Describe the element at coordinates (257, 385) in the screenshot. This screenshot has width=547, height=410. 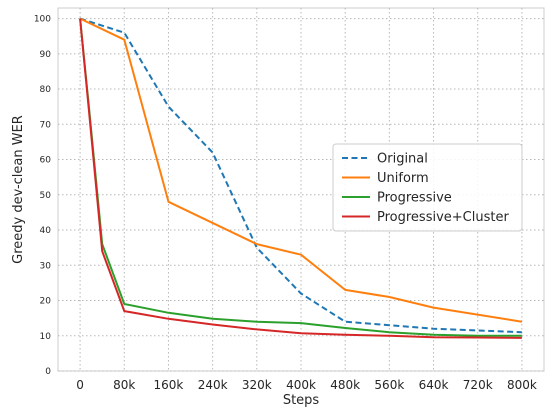
I see `x-tick-label: 320k` at that location.